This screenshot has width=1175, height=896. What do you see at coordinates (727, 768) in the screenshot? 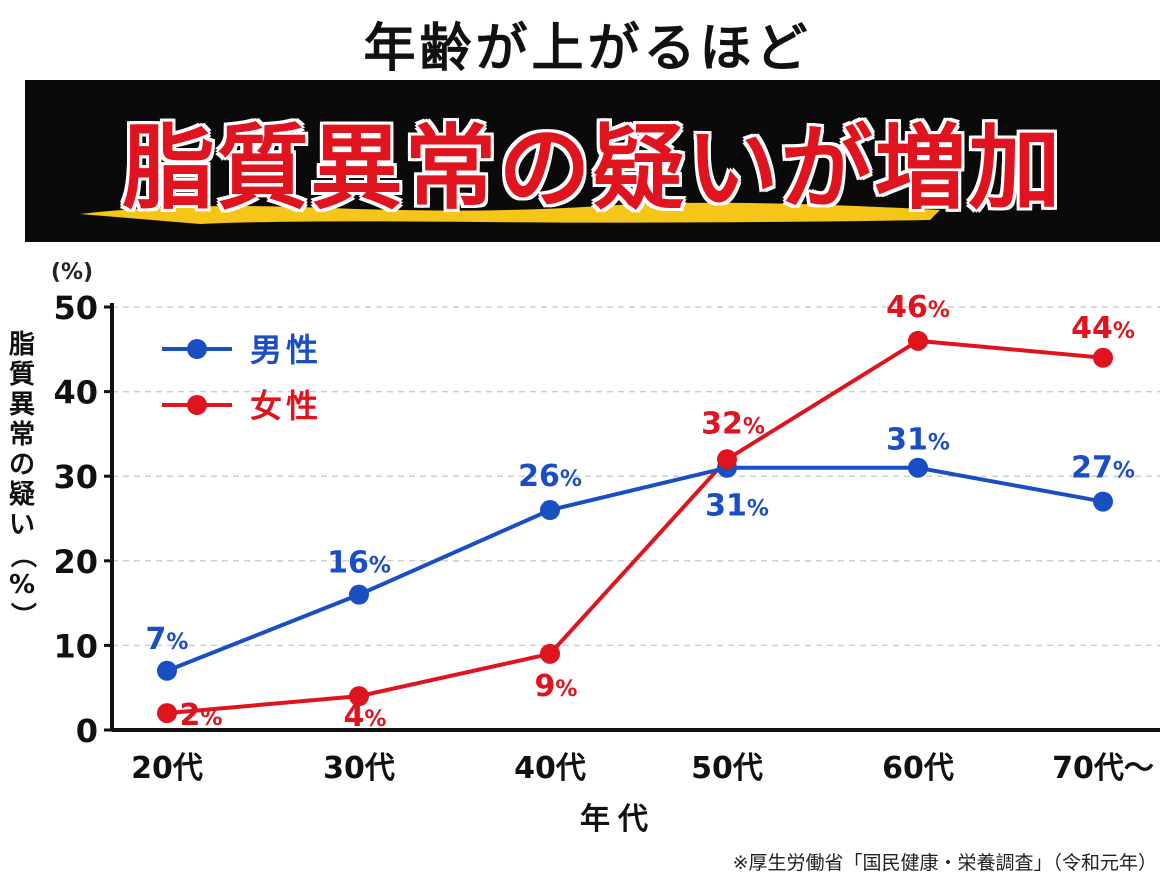
I see `x-tick-label: 50代` at bounding box center [727, 768].